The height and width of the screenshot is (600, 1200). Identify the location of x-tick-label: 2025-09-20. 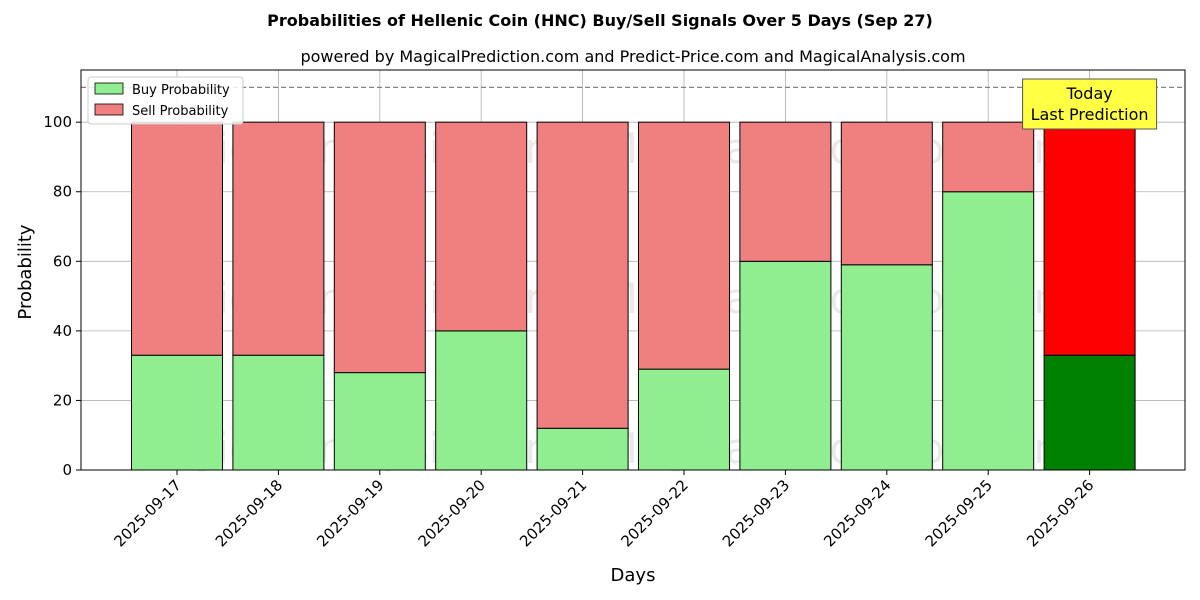
(452, 513).